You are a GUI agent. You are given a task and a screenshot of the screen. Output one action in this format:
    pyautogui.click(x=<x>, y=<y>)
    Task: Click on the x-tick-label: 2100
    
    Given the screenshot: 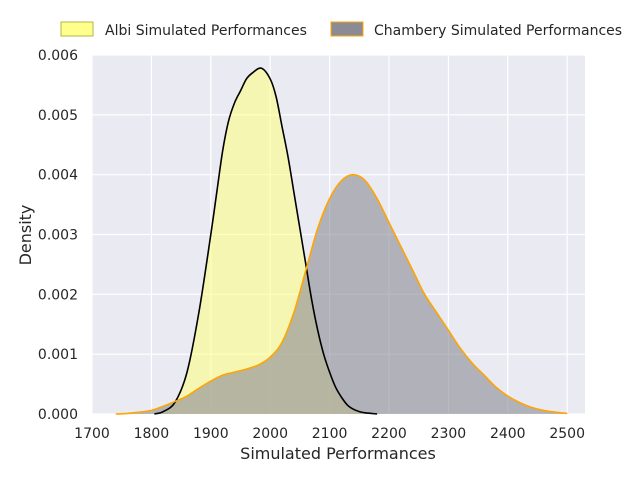 What is the action you would take?
    pyautogui.click(x=330, y=434)
    